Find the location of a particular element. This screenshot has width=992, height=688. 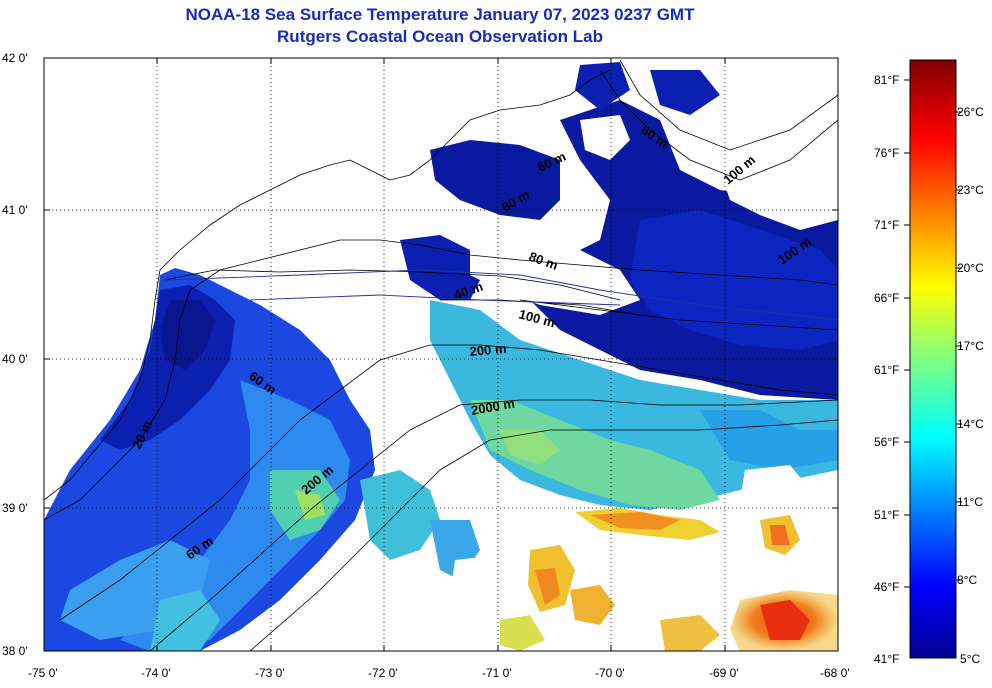

colorbar-c-label: 17°C is located at coordinates (970, 346).